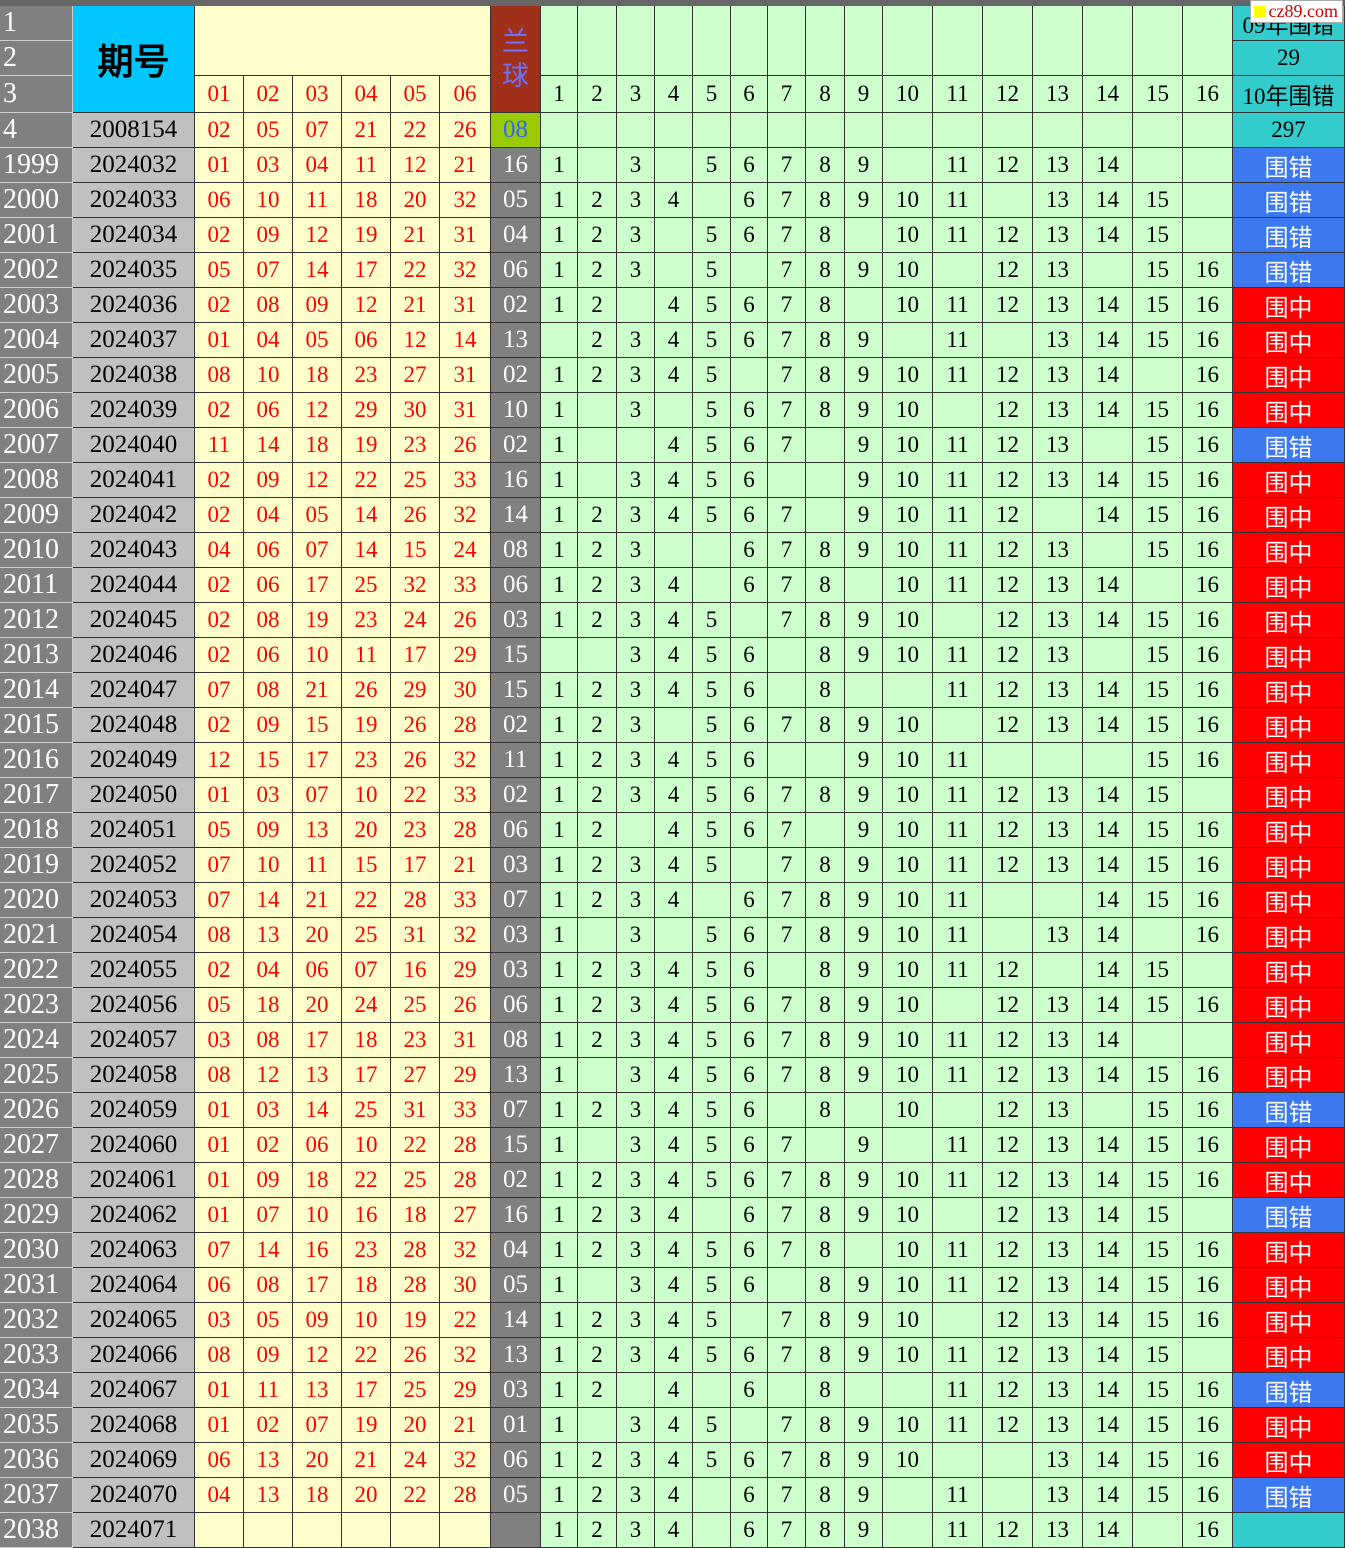 This screenshot has height=1548, width=1345. I want to click on red-ball: 23, so click(366, 375).